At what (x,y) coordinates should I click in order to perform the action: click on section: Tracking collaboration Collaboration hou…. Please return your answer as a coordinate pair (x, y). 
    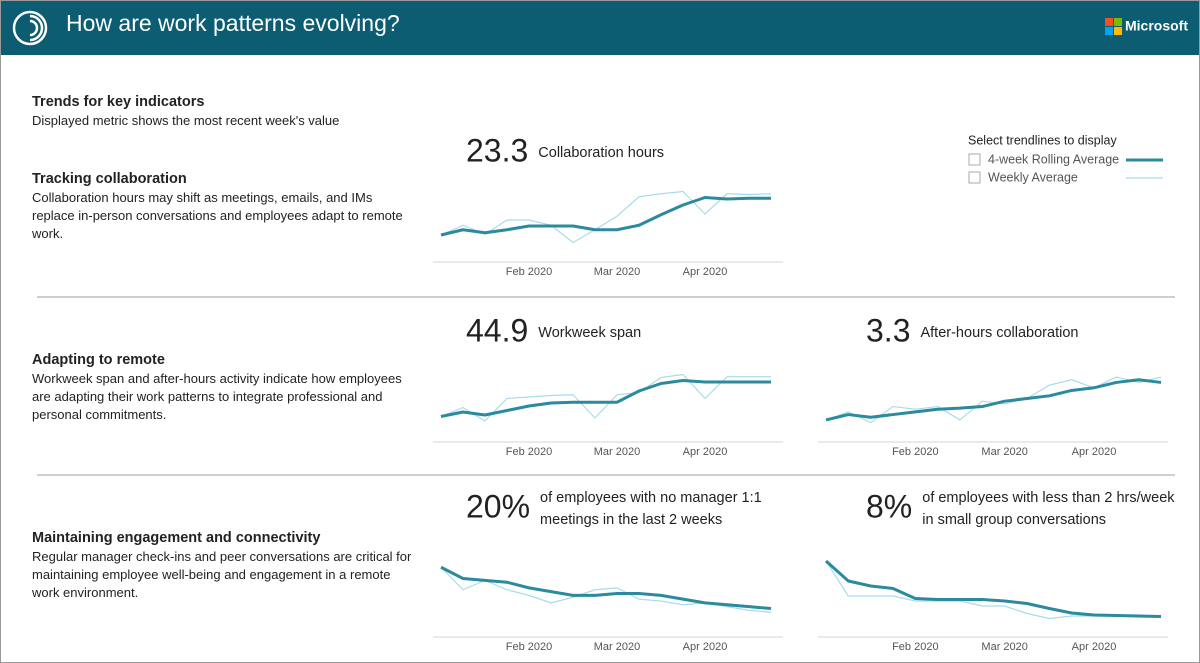
    Looking at the image, I should click on (224, 206).